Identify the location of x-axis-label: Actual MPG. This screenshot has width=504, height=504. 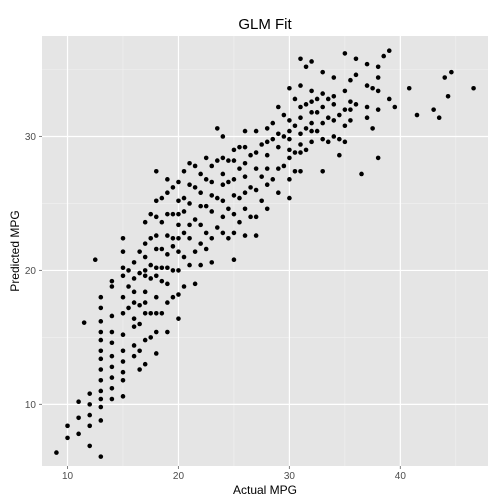
(265, 490).